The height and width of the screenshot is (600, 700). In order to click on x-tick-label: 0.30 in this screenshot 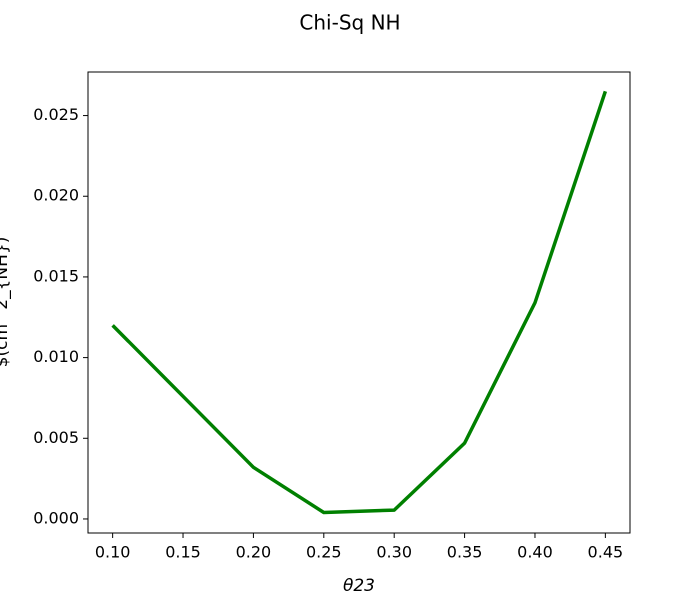, I will do `click(394, 552)`.